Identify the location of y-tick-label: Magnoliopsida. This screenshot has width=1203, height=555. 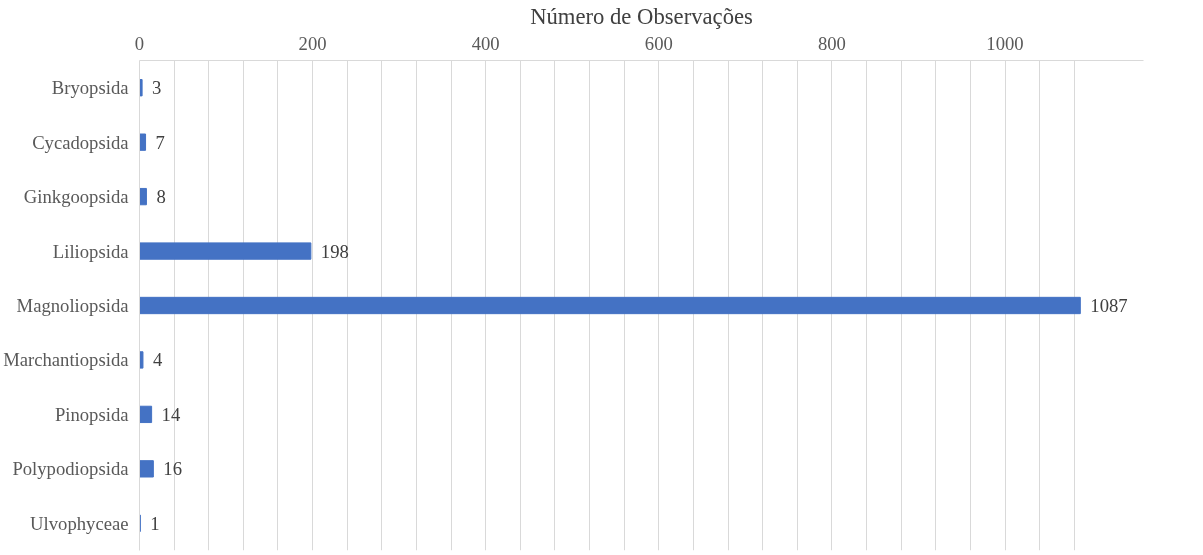
(73, 305).